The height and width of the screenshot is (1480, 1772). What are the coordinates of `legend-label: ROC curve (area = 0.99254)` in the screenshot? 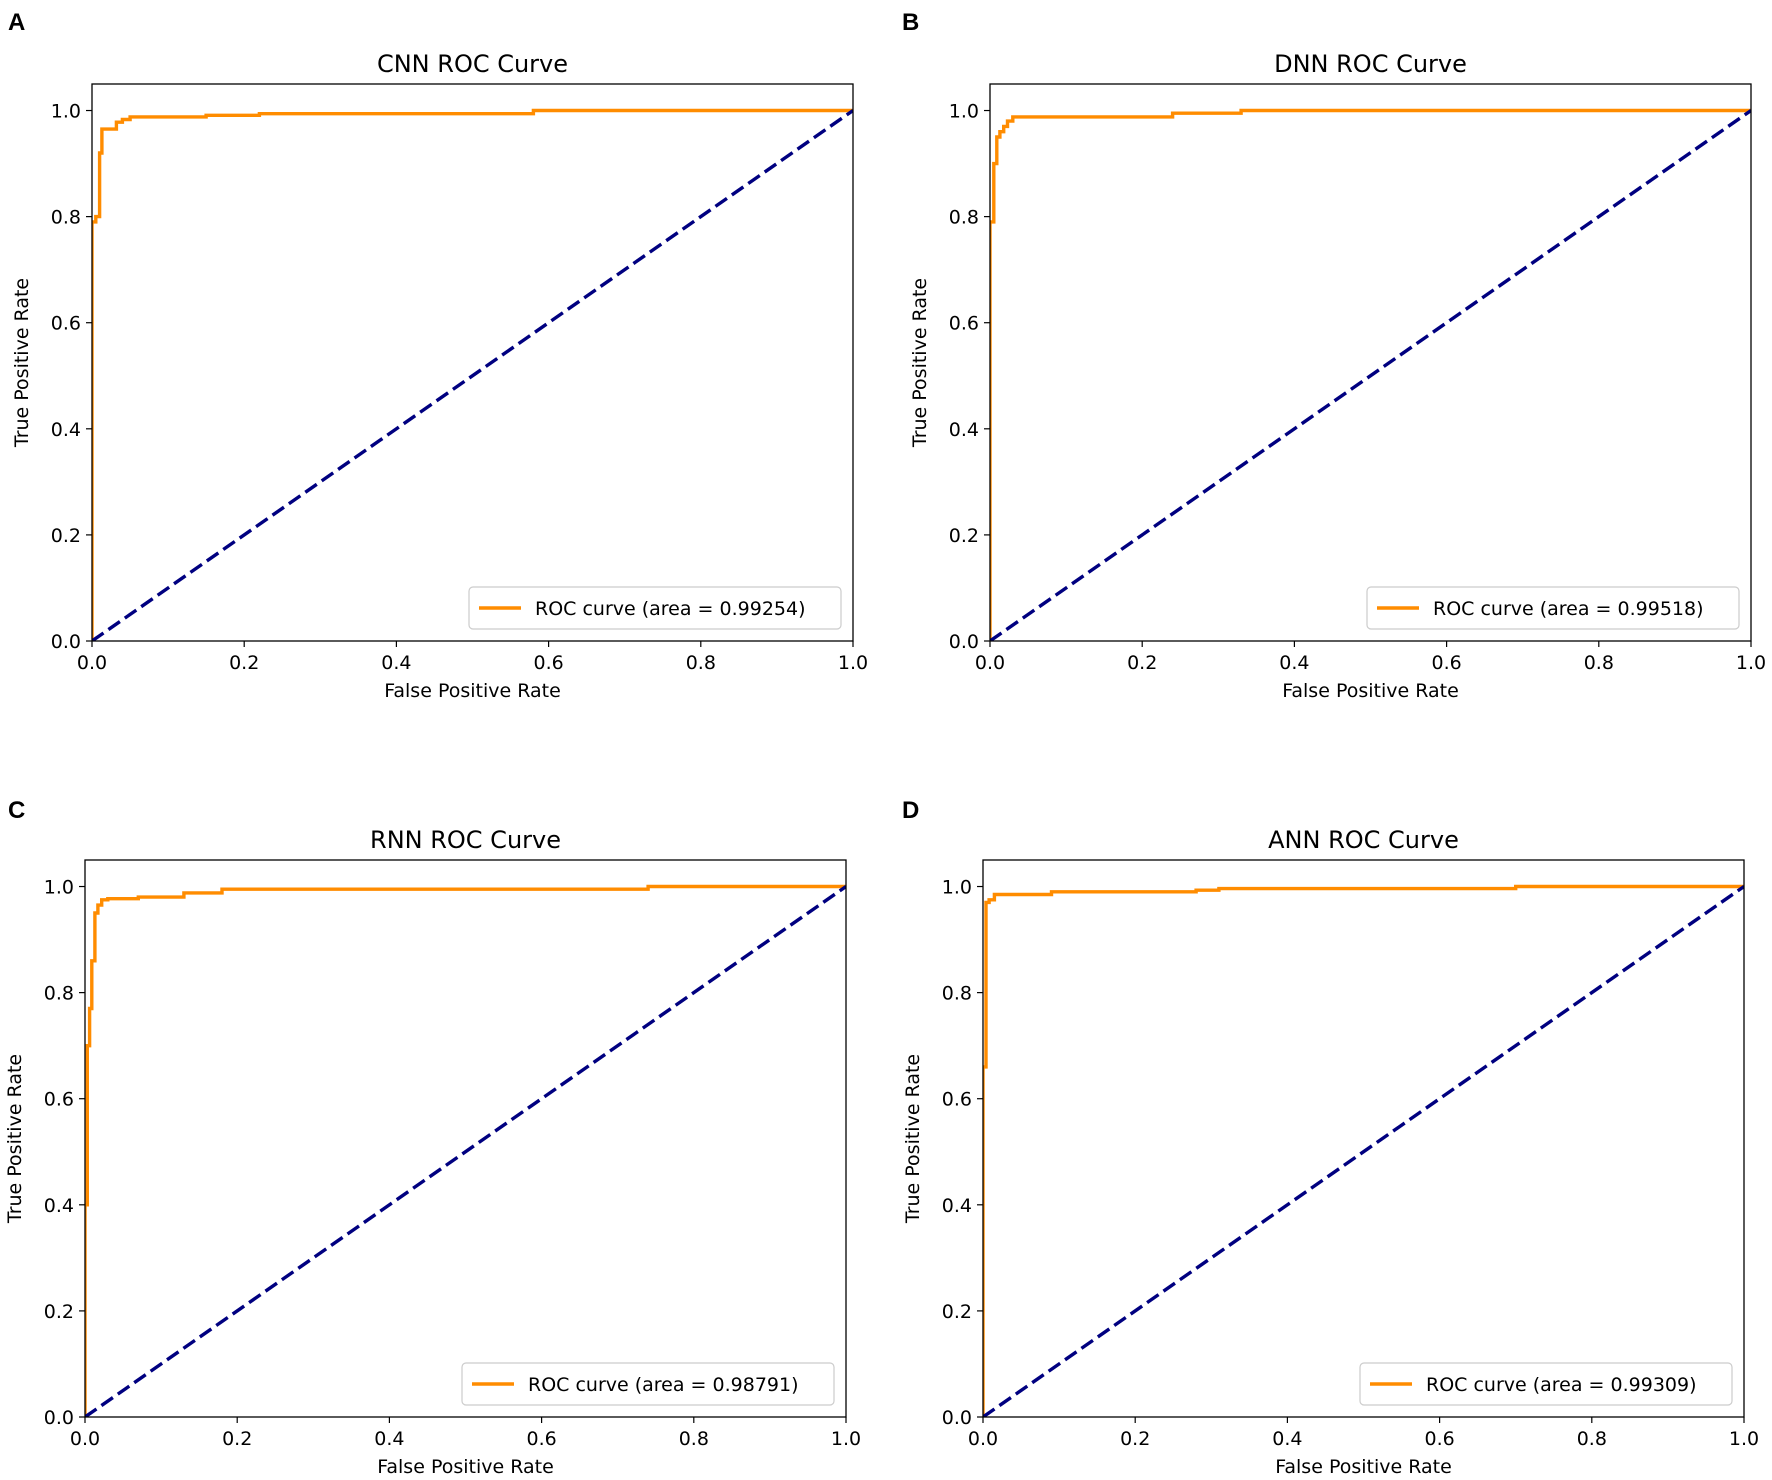 It's located at (670, 609).